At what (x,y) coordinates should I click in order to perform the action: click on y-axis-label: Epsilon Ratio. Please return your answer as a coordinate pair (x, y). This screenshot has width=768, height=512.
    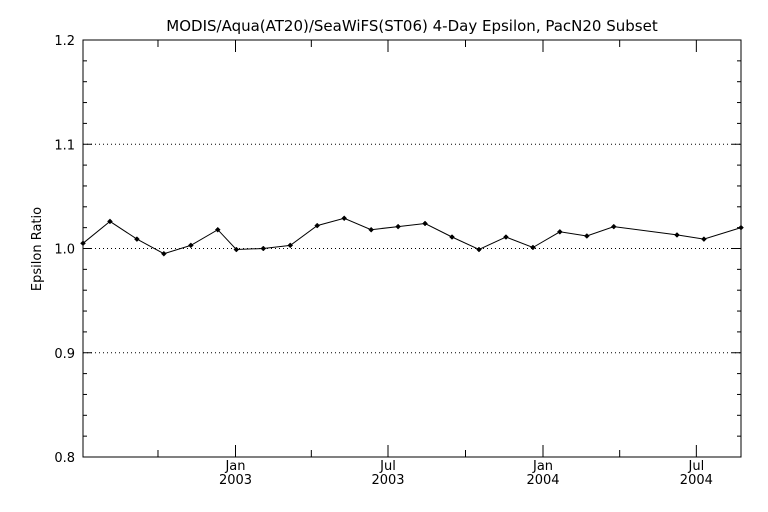
    Looking at the image, I should click on (37, 249).